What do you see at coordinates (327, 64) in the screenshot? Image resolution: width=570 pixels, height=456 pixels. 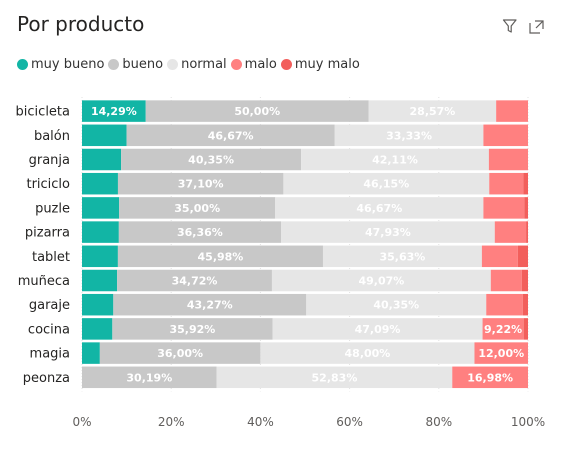 I see `legend-label: muy malo` at bounding box center [327, 64].